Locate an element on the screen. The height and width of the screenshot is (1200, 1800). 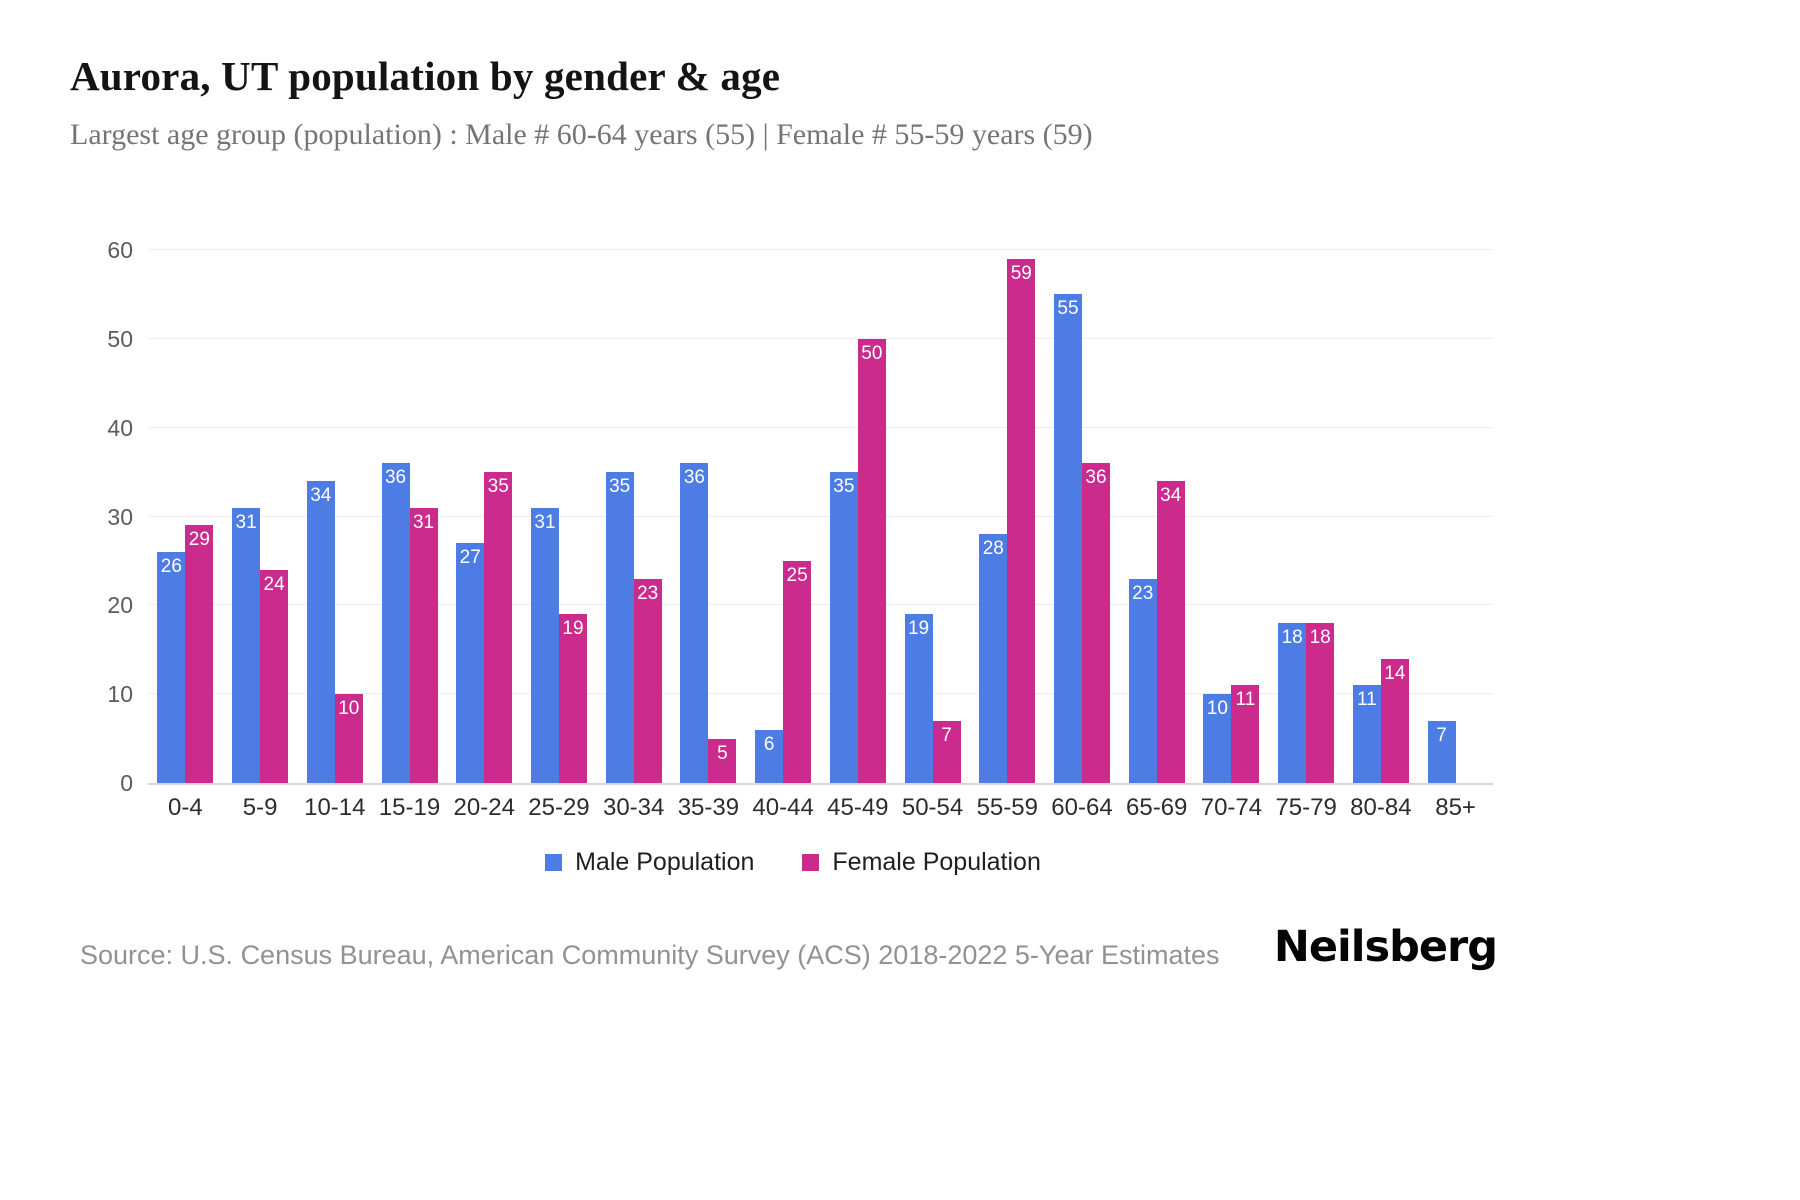
bar-value-label: 26 is located at coordinates (171, 567).